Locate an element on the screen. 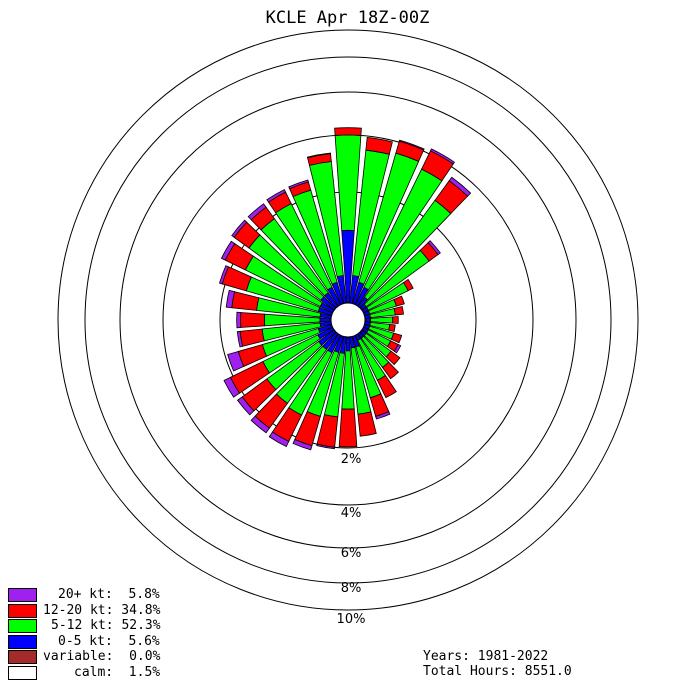 The height and width of the screenshot is (695, 695). legend-label-5-12: 5-12 kt: 52.3% is located at coordinates (106, 626).